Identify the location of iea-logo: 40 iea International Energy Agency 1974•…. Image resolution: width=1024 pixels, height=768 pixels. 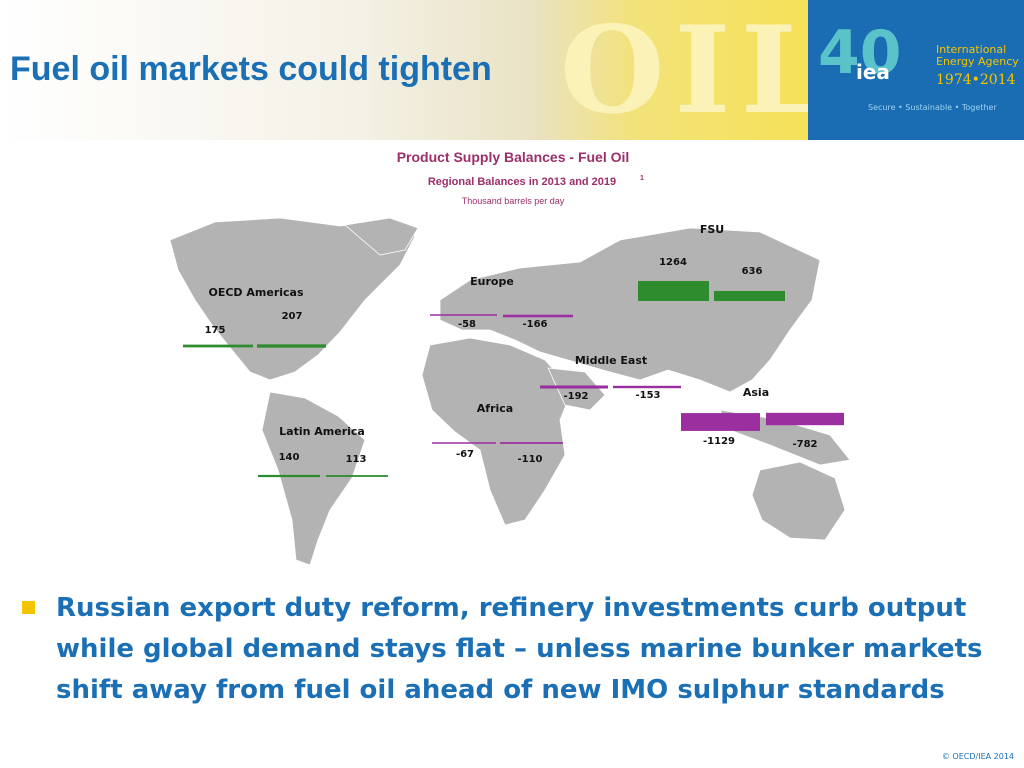
(916, 70).